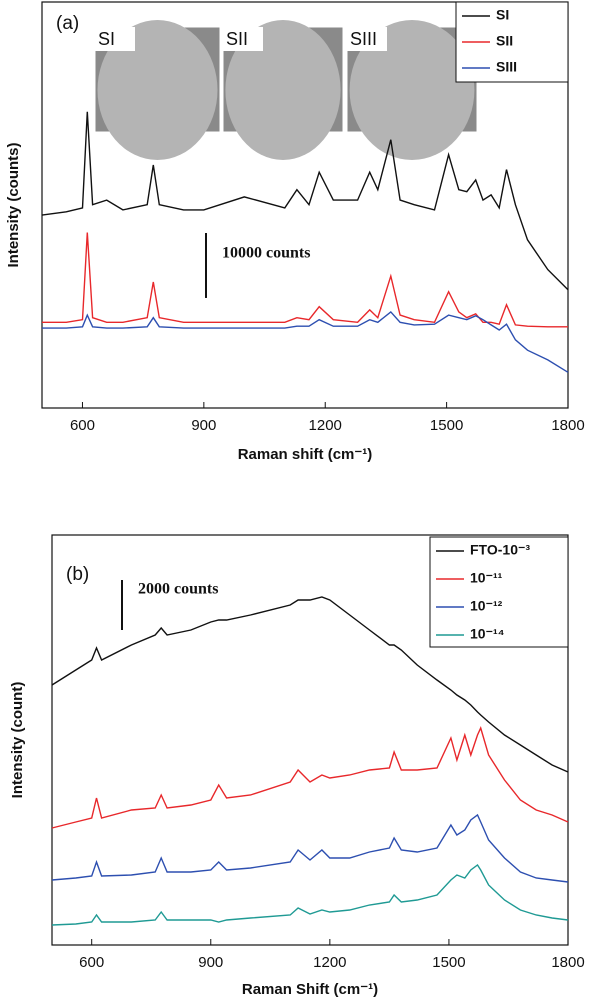  Describe the element at coordinates (106, 39) in the screenshot. I see `inset-label: SI` at that location.